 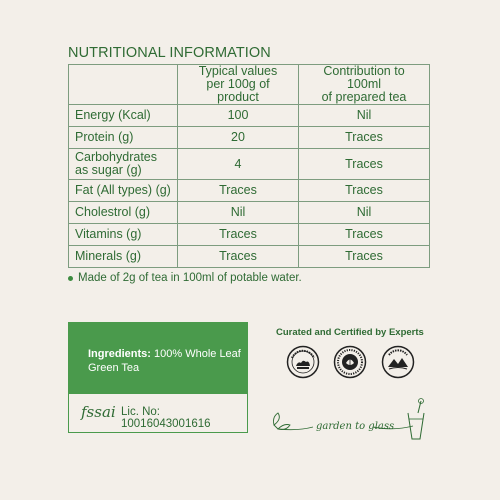 I want to click on glass-icon, so click(x=416, y=426).